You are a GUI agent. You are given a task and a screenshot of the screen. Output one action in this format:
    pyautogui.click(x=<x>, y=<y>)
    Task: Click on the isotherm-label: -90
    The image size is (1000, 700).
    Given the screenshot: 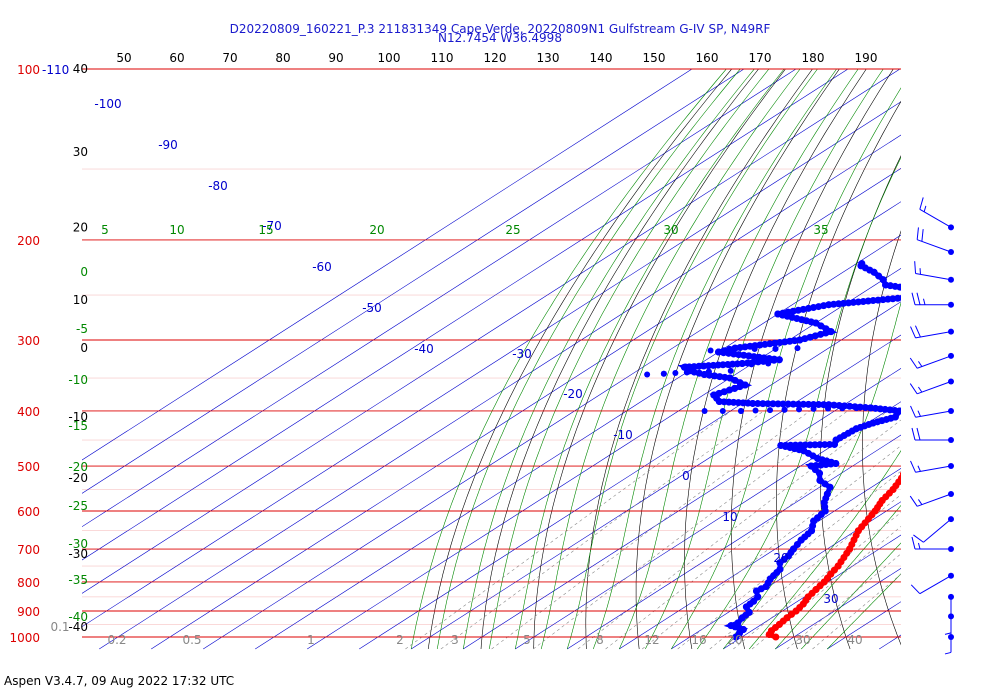 What is the action you would take?
    pyautogui.click(x=168, y=145)
    